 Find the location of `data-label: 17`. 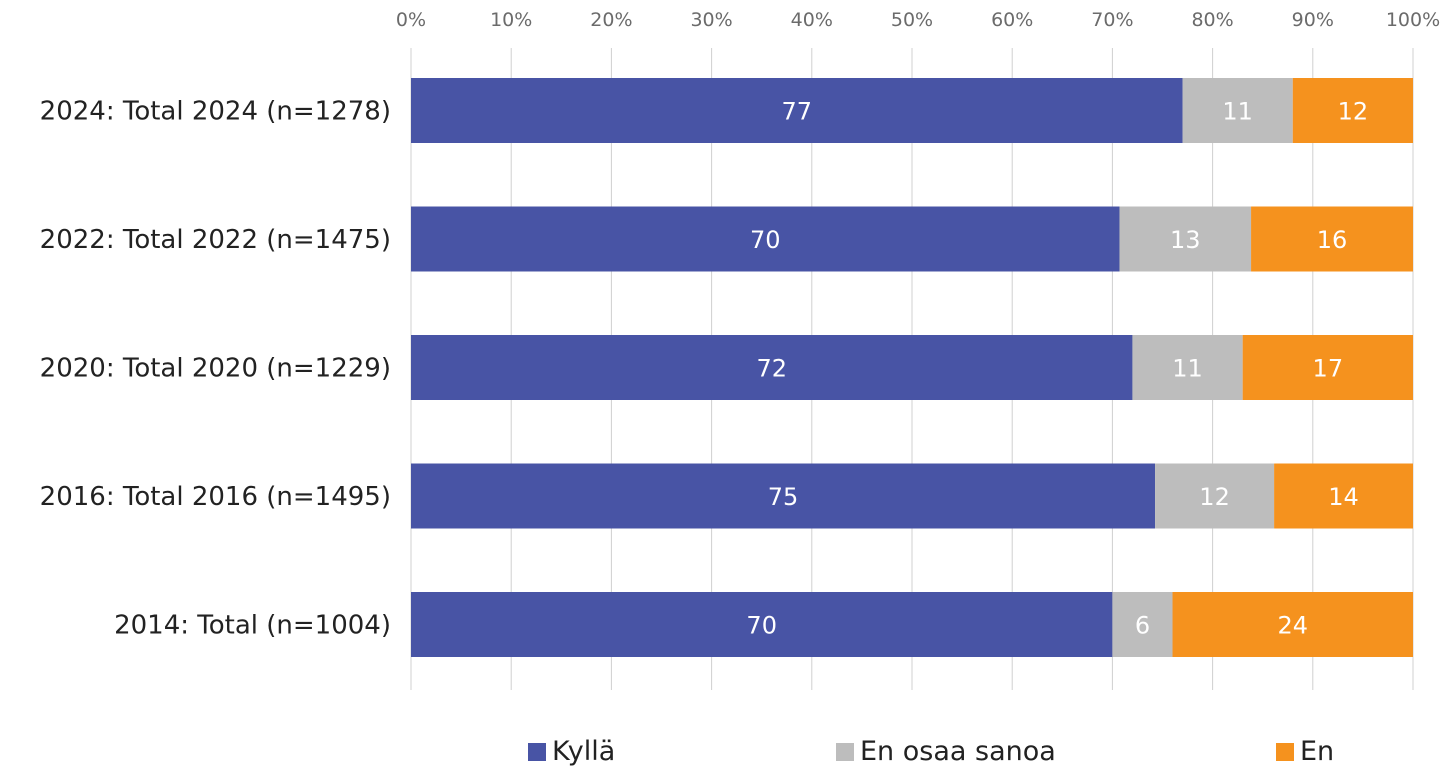

data-label: 17 is located at coordinates (1328, 369).